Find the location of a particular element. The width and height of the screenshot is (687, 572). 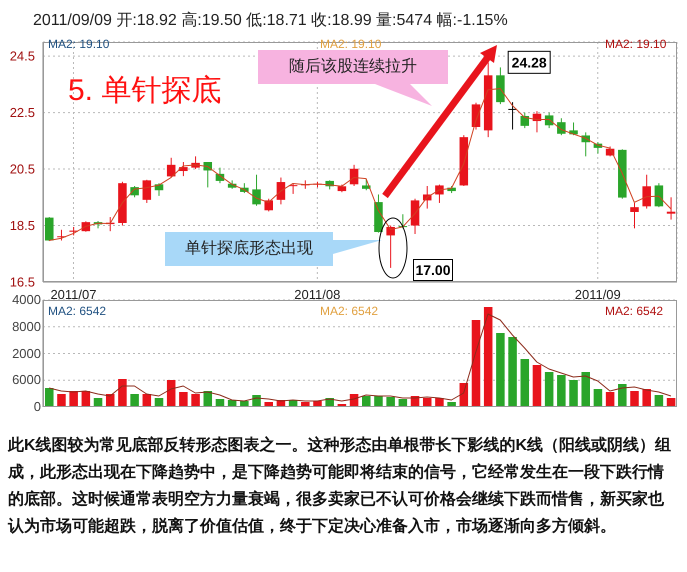

x-tick-label: 2011/09 is located at coordinates (597, 294).